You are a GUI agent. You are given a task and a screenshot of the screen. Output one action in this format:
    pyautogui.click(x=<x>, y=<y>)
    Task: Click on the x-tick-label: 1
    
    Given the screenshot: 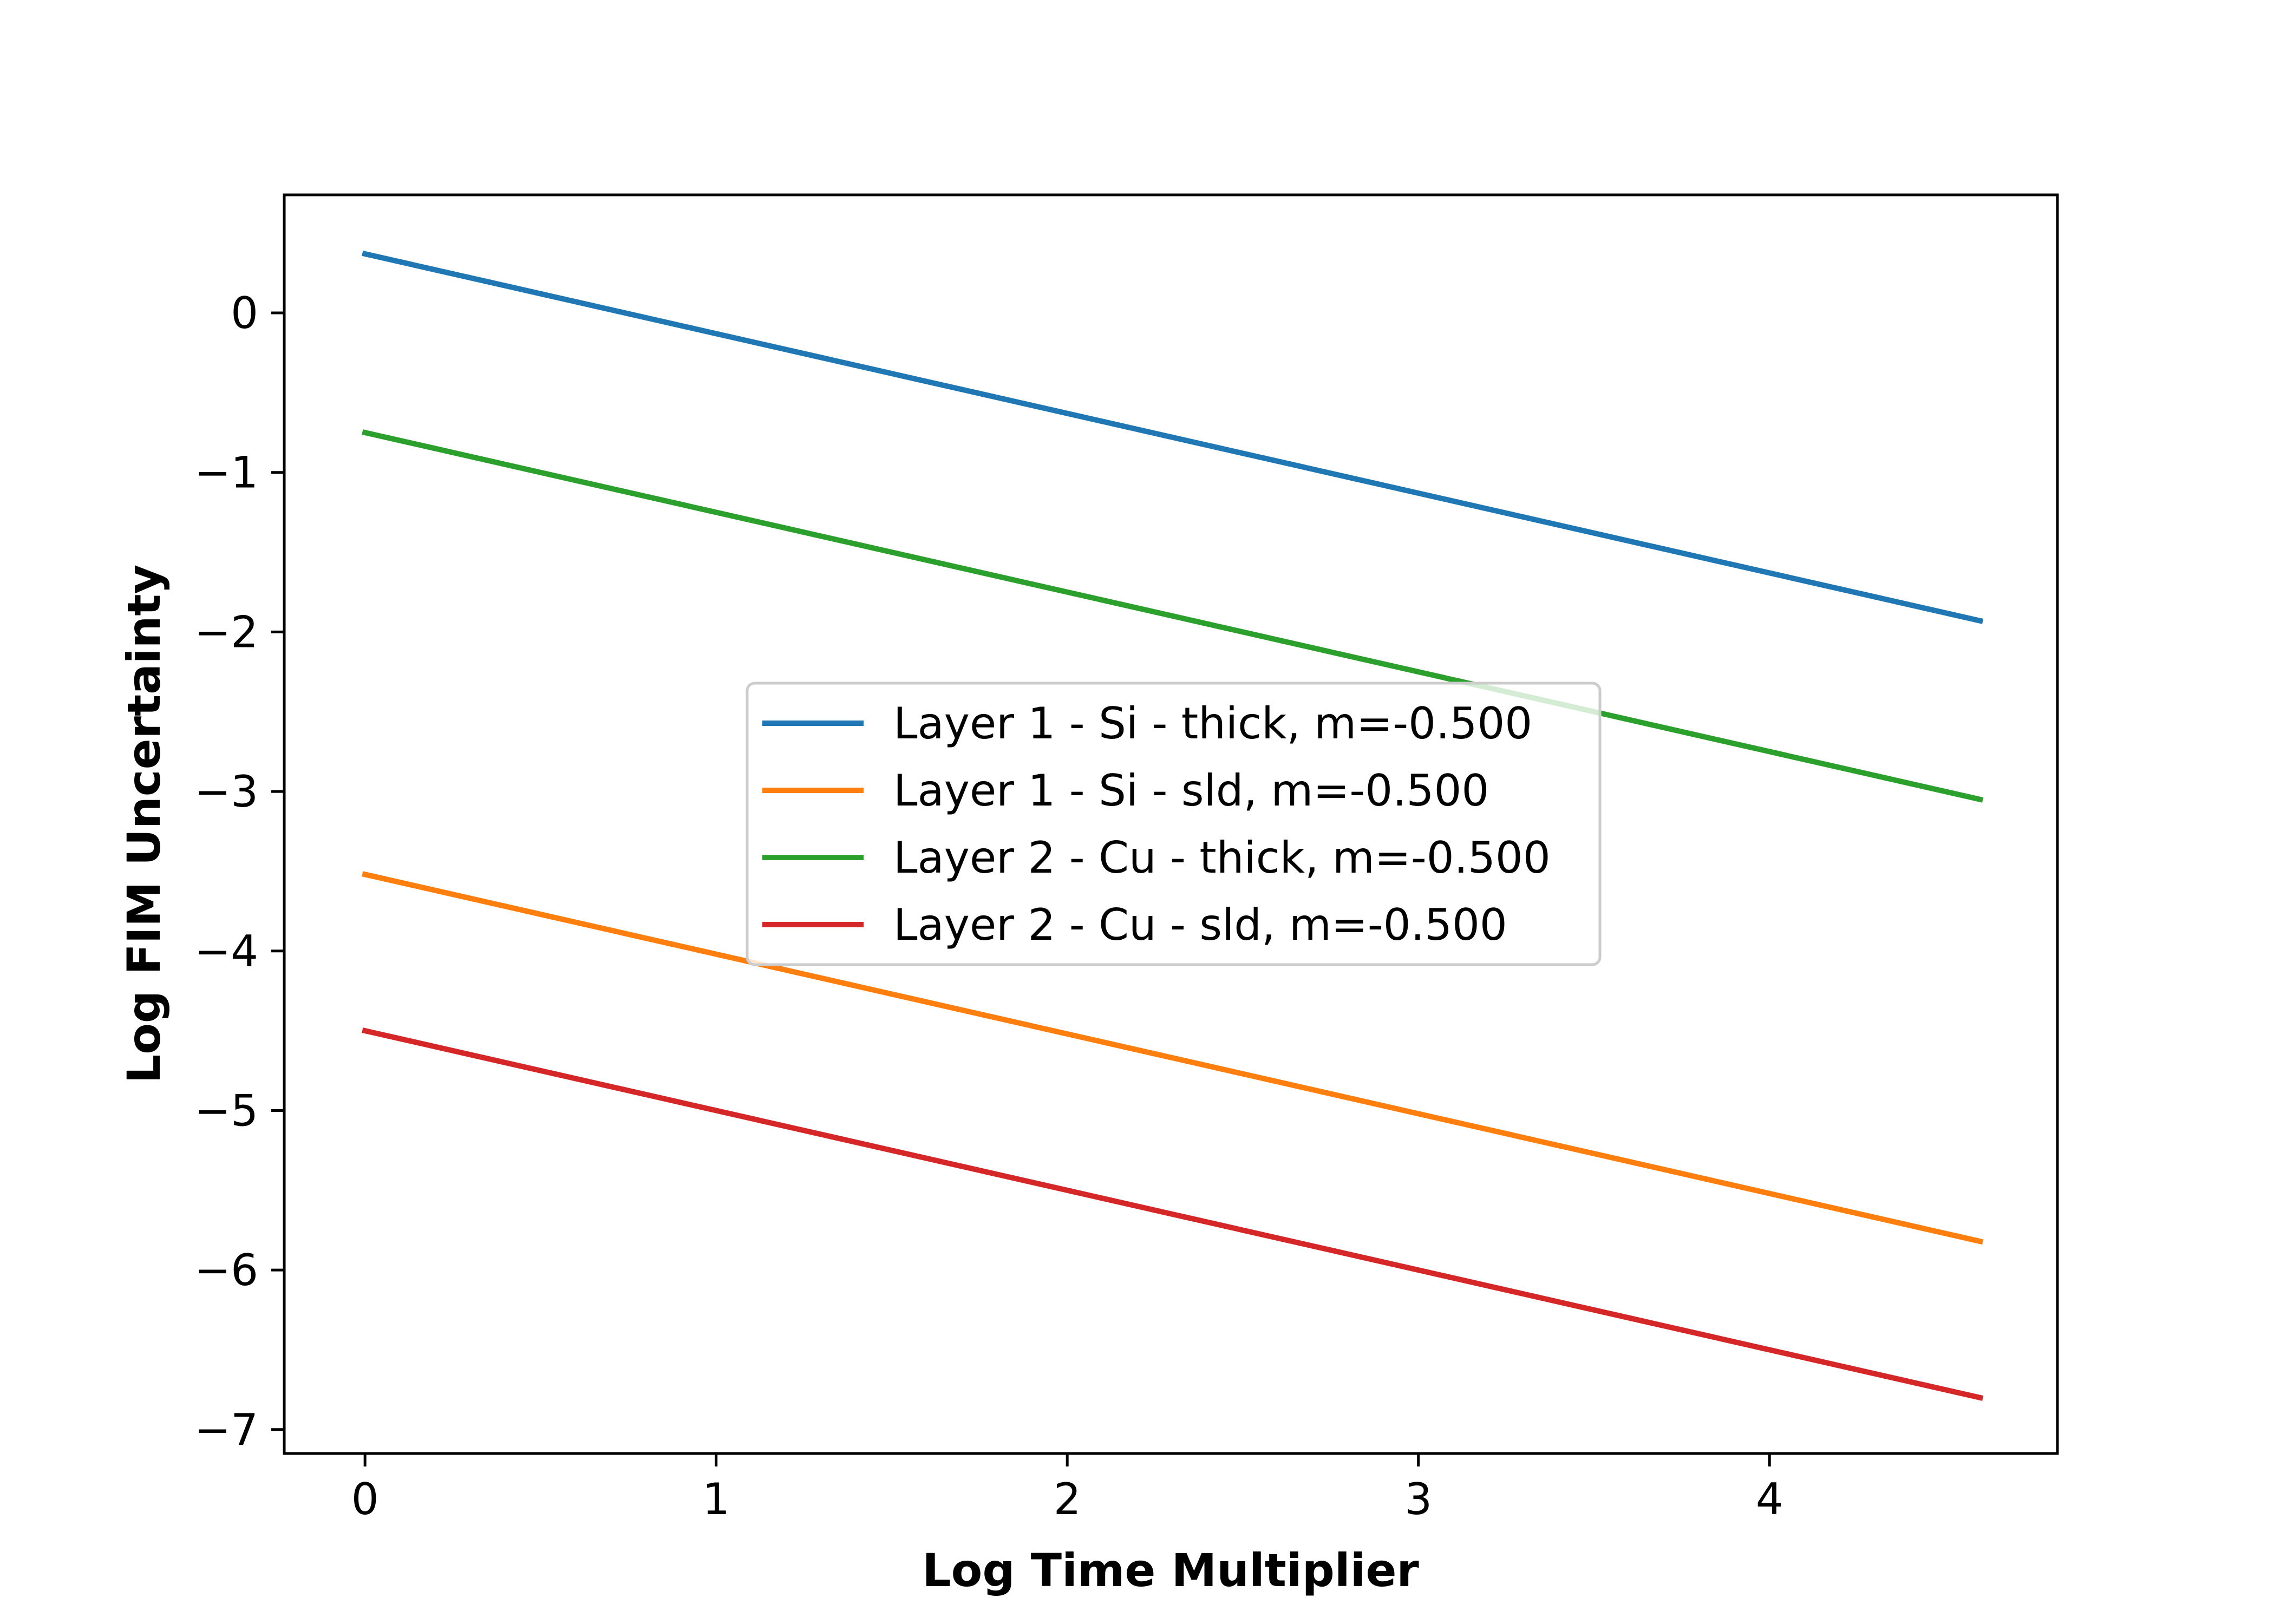 What is the action you would take?
    pyautogui.click(x=716, y=1499)
    